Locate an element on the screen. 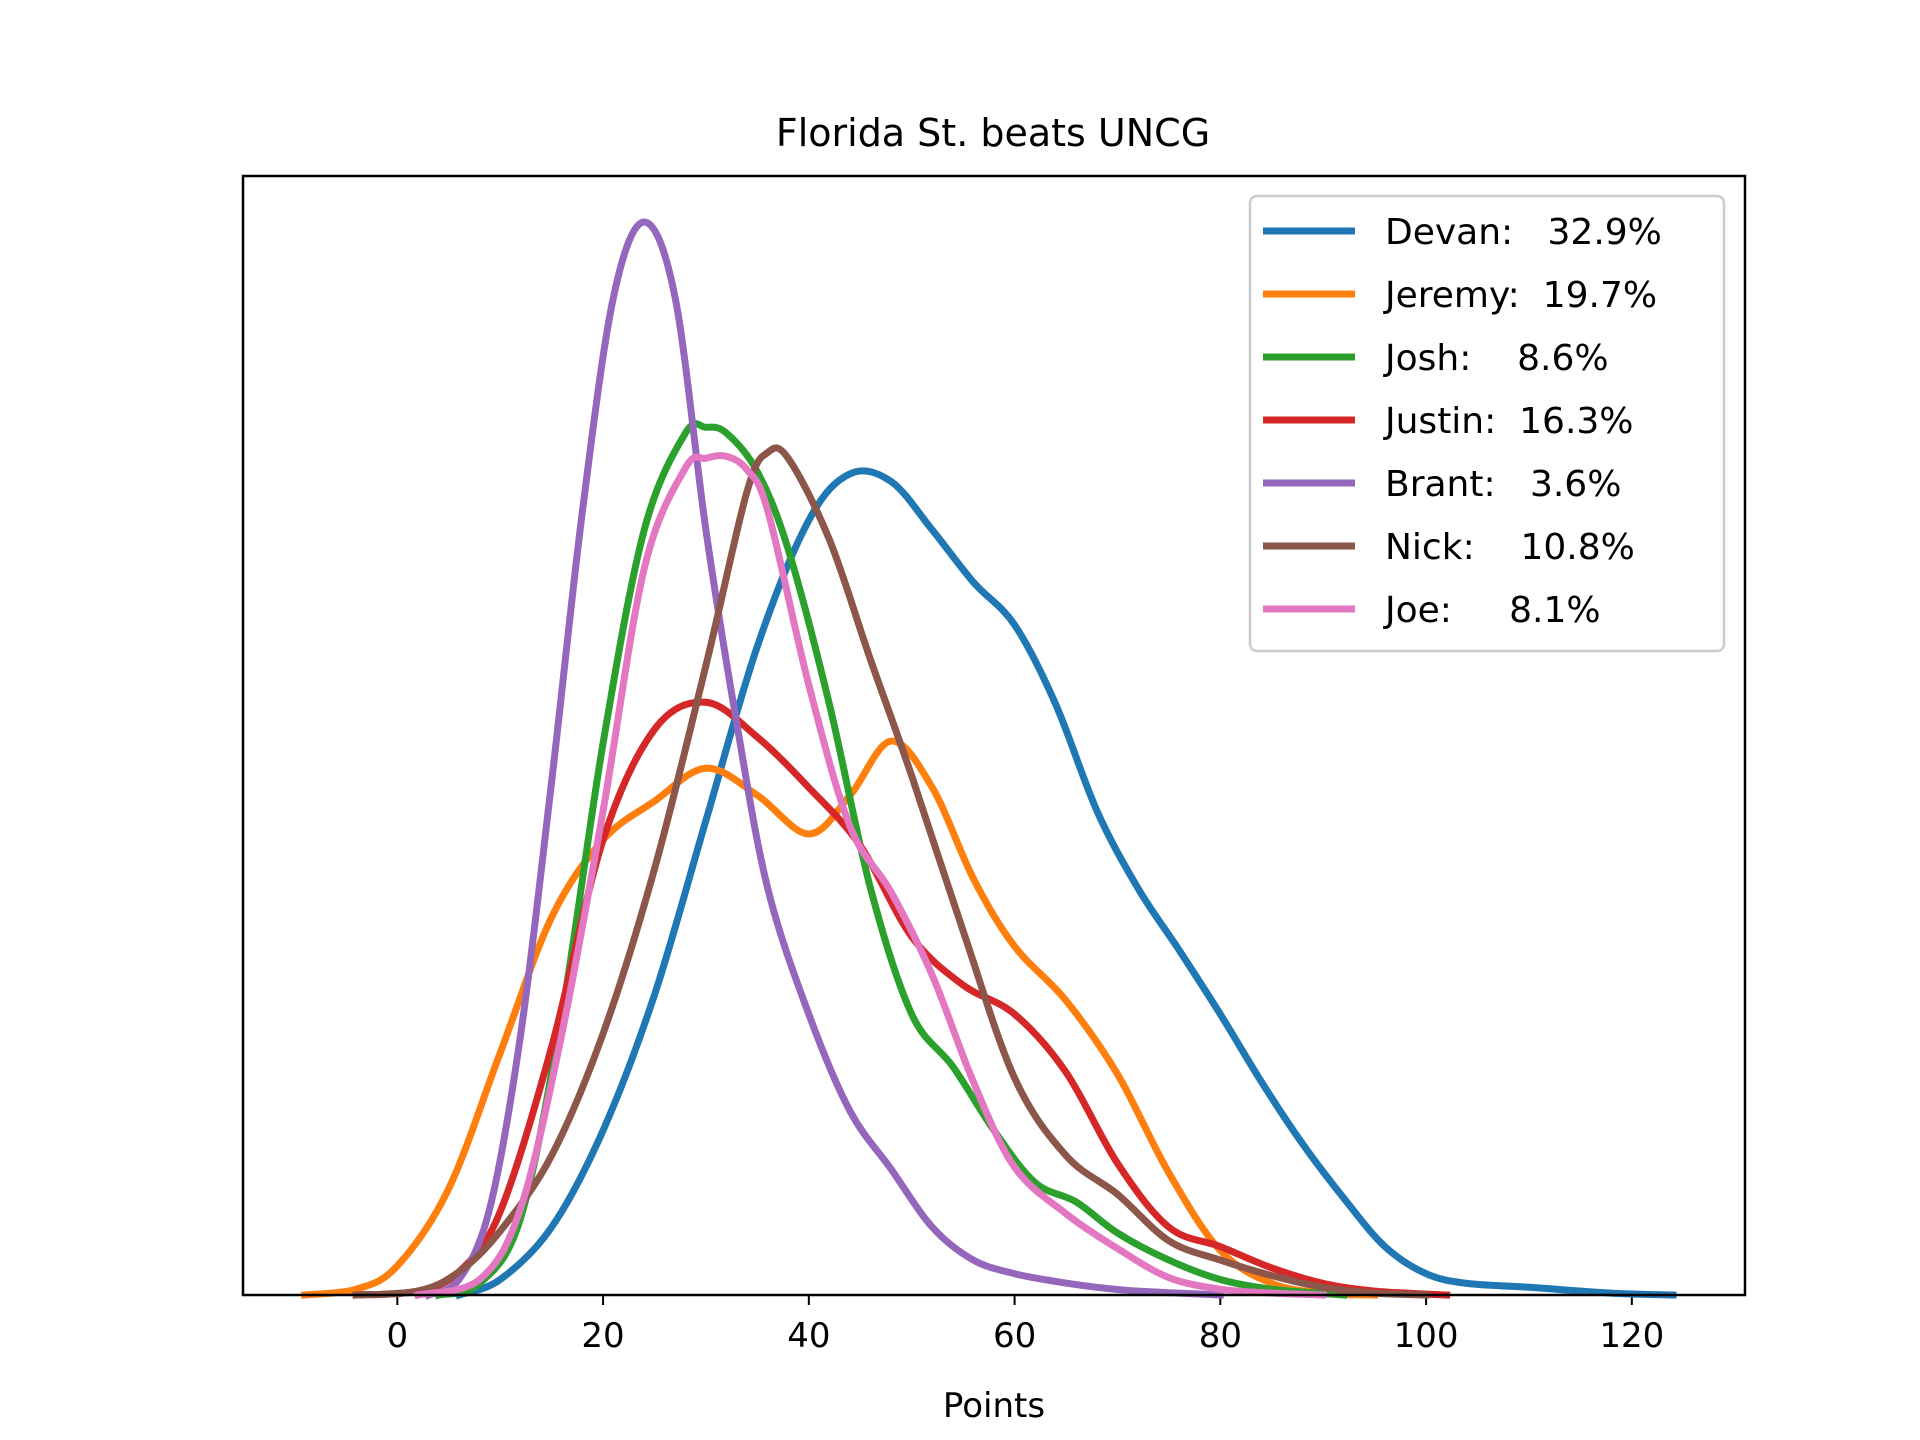 Image resolution: width=1920 pixels, height=1440 pixels. x-tick-label: 20 is located at coordinates (602, 1336).